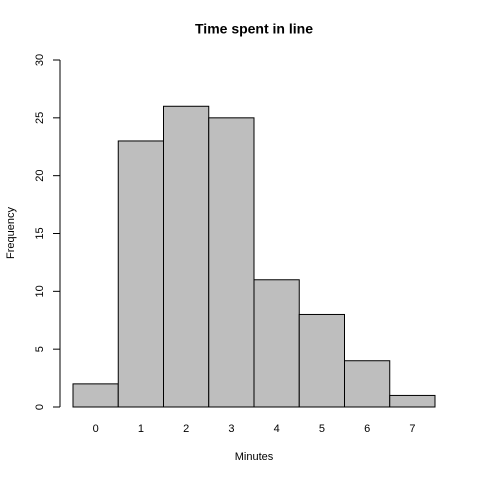 The width and height of the screenshot is (480, 480). Describe the element at coordinates (11, 233) in the screenshot. I see `y-axis-label: Frequency` at that location.